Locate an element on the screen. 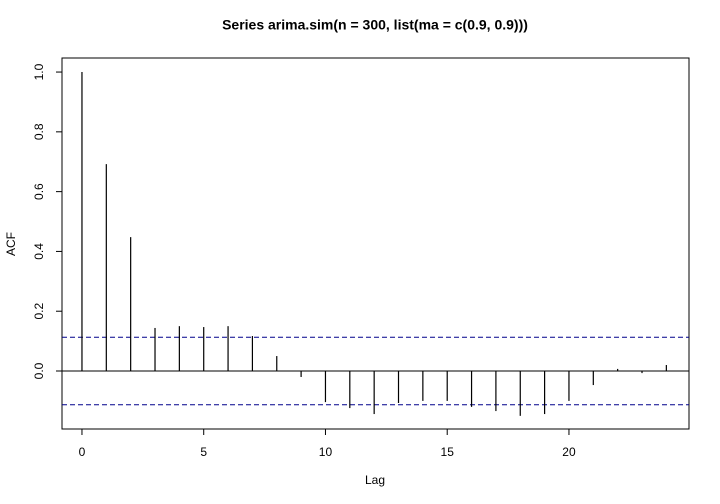  y-tick-label: 0.8 is located at coordinates (39, 131).